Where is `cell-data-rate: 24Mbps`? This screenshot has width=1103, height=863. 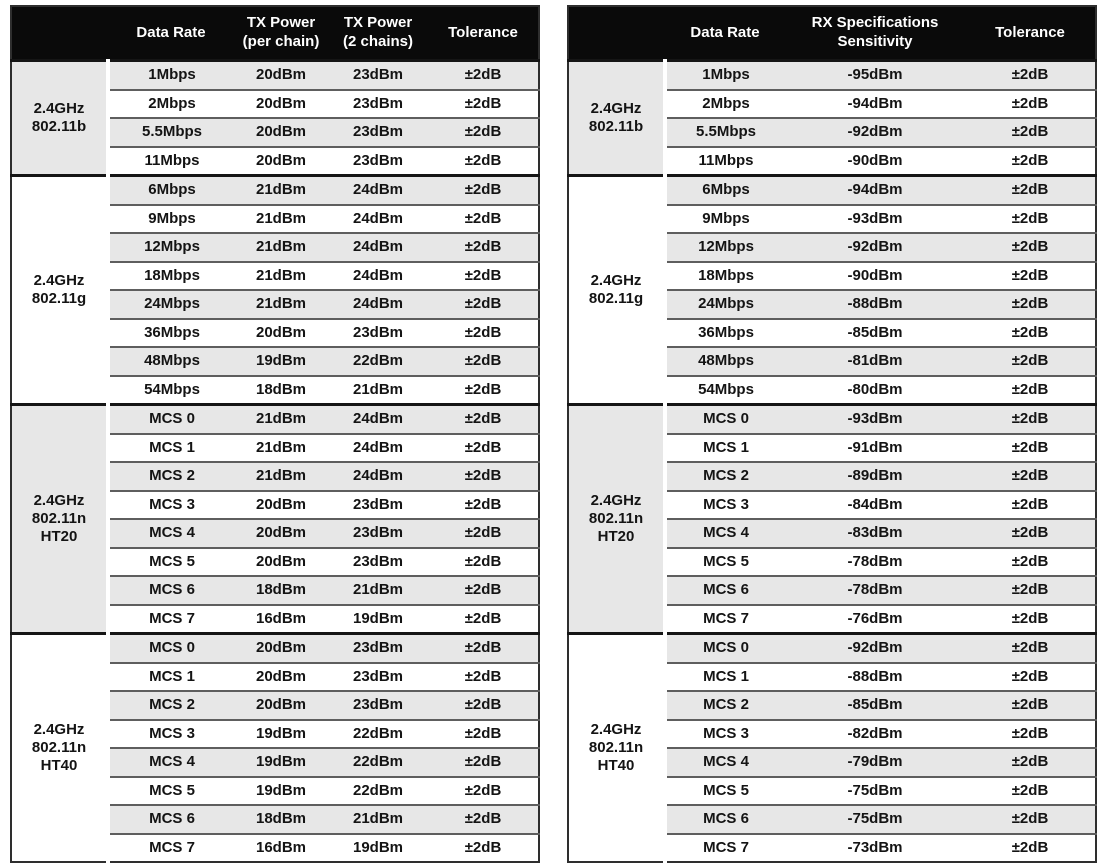 cell-data-rate: 24Mbps is located at coordinates (725, 304).